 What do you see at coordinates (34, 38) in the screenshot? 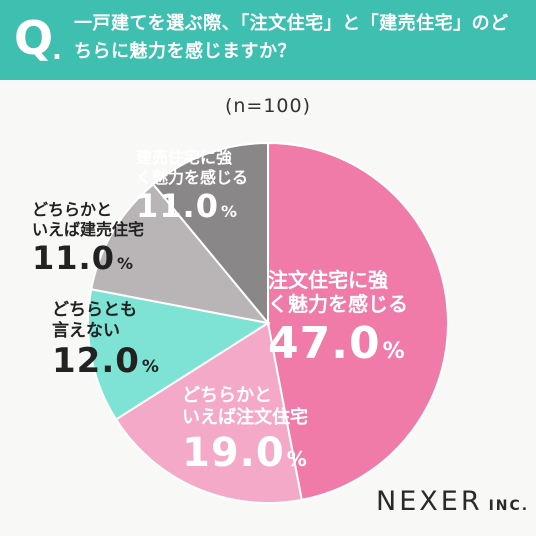
I see `question-q-letter: Q` at bounding box center [34, 38].